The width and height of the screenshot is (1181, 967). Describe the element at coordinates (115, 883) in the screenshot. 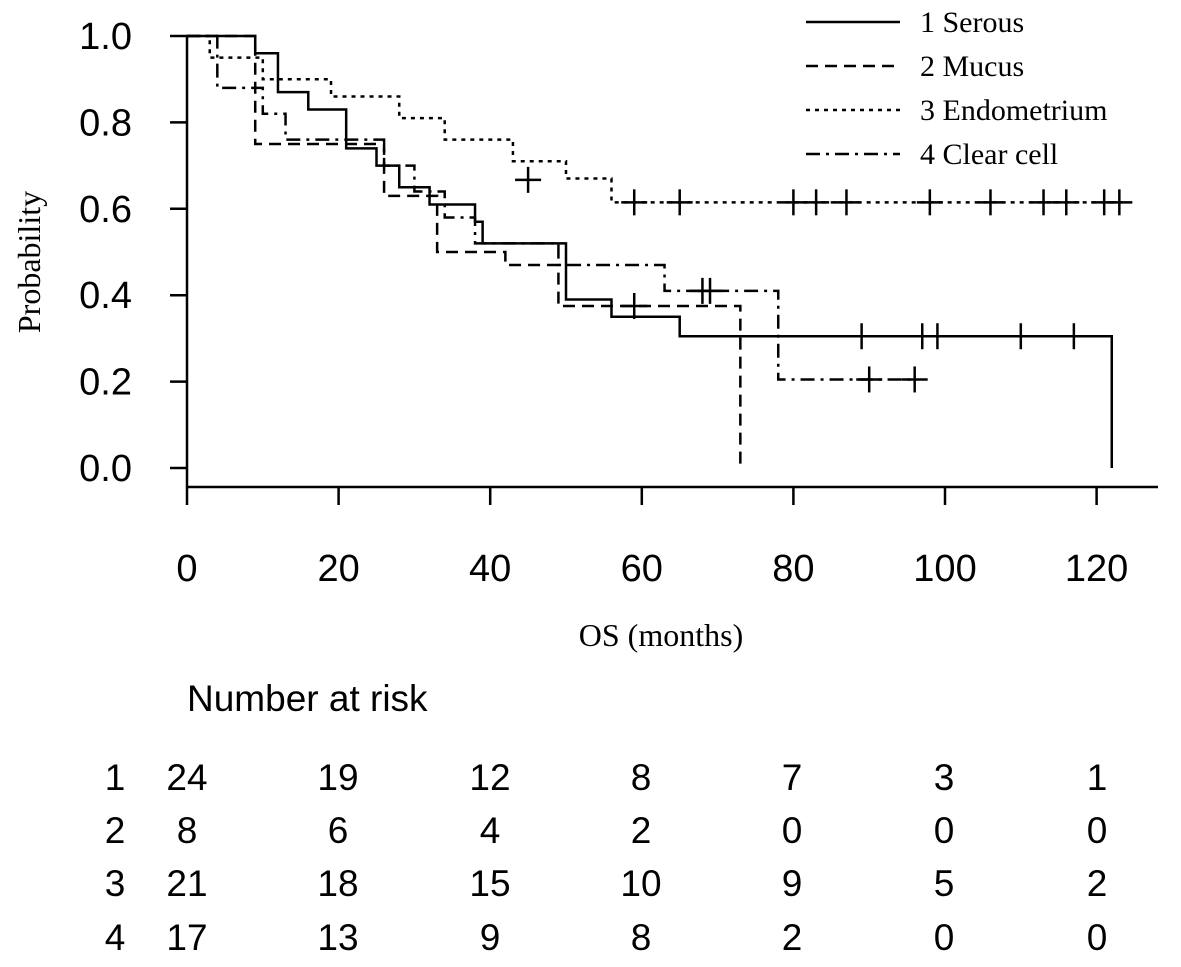

I see `risk-row-label: 3` at that location.